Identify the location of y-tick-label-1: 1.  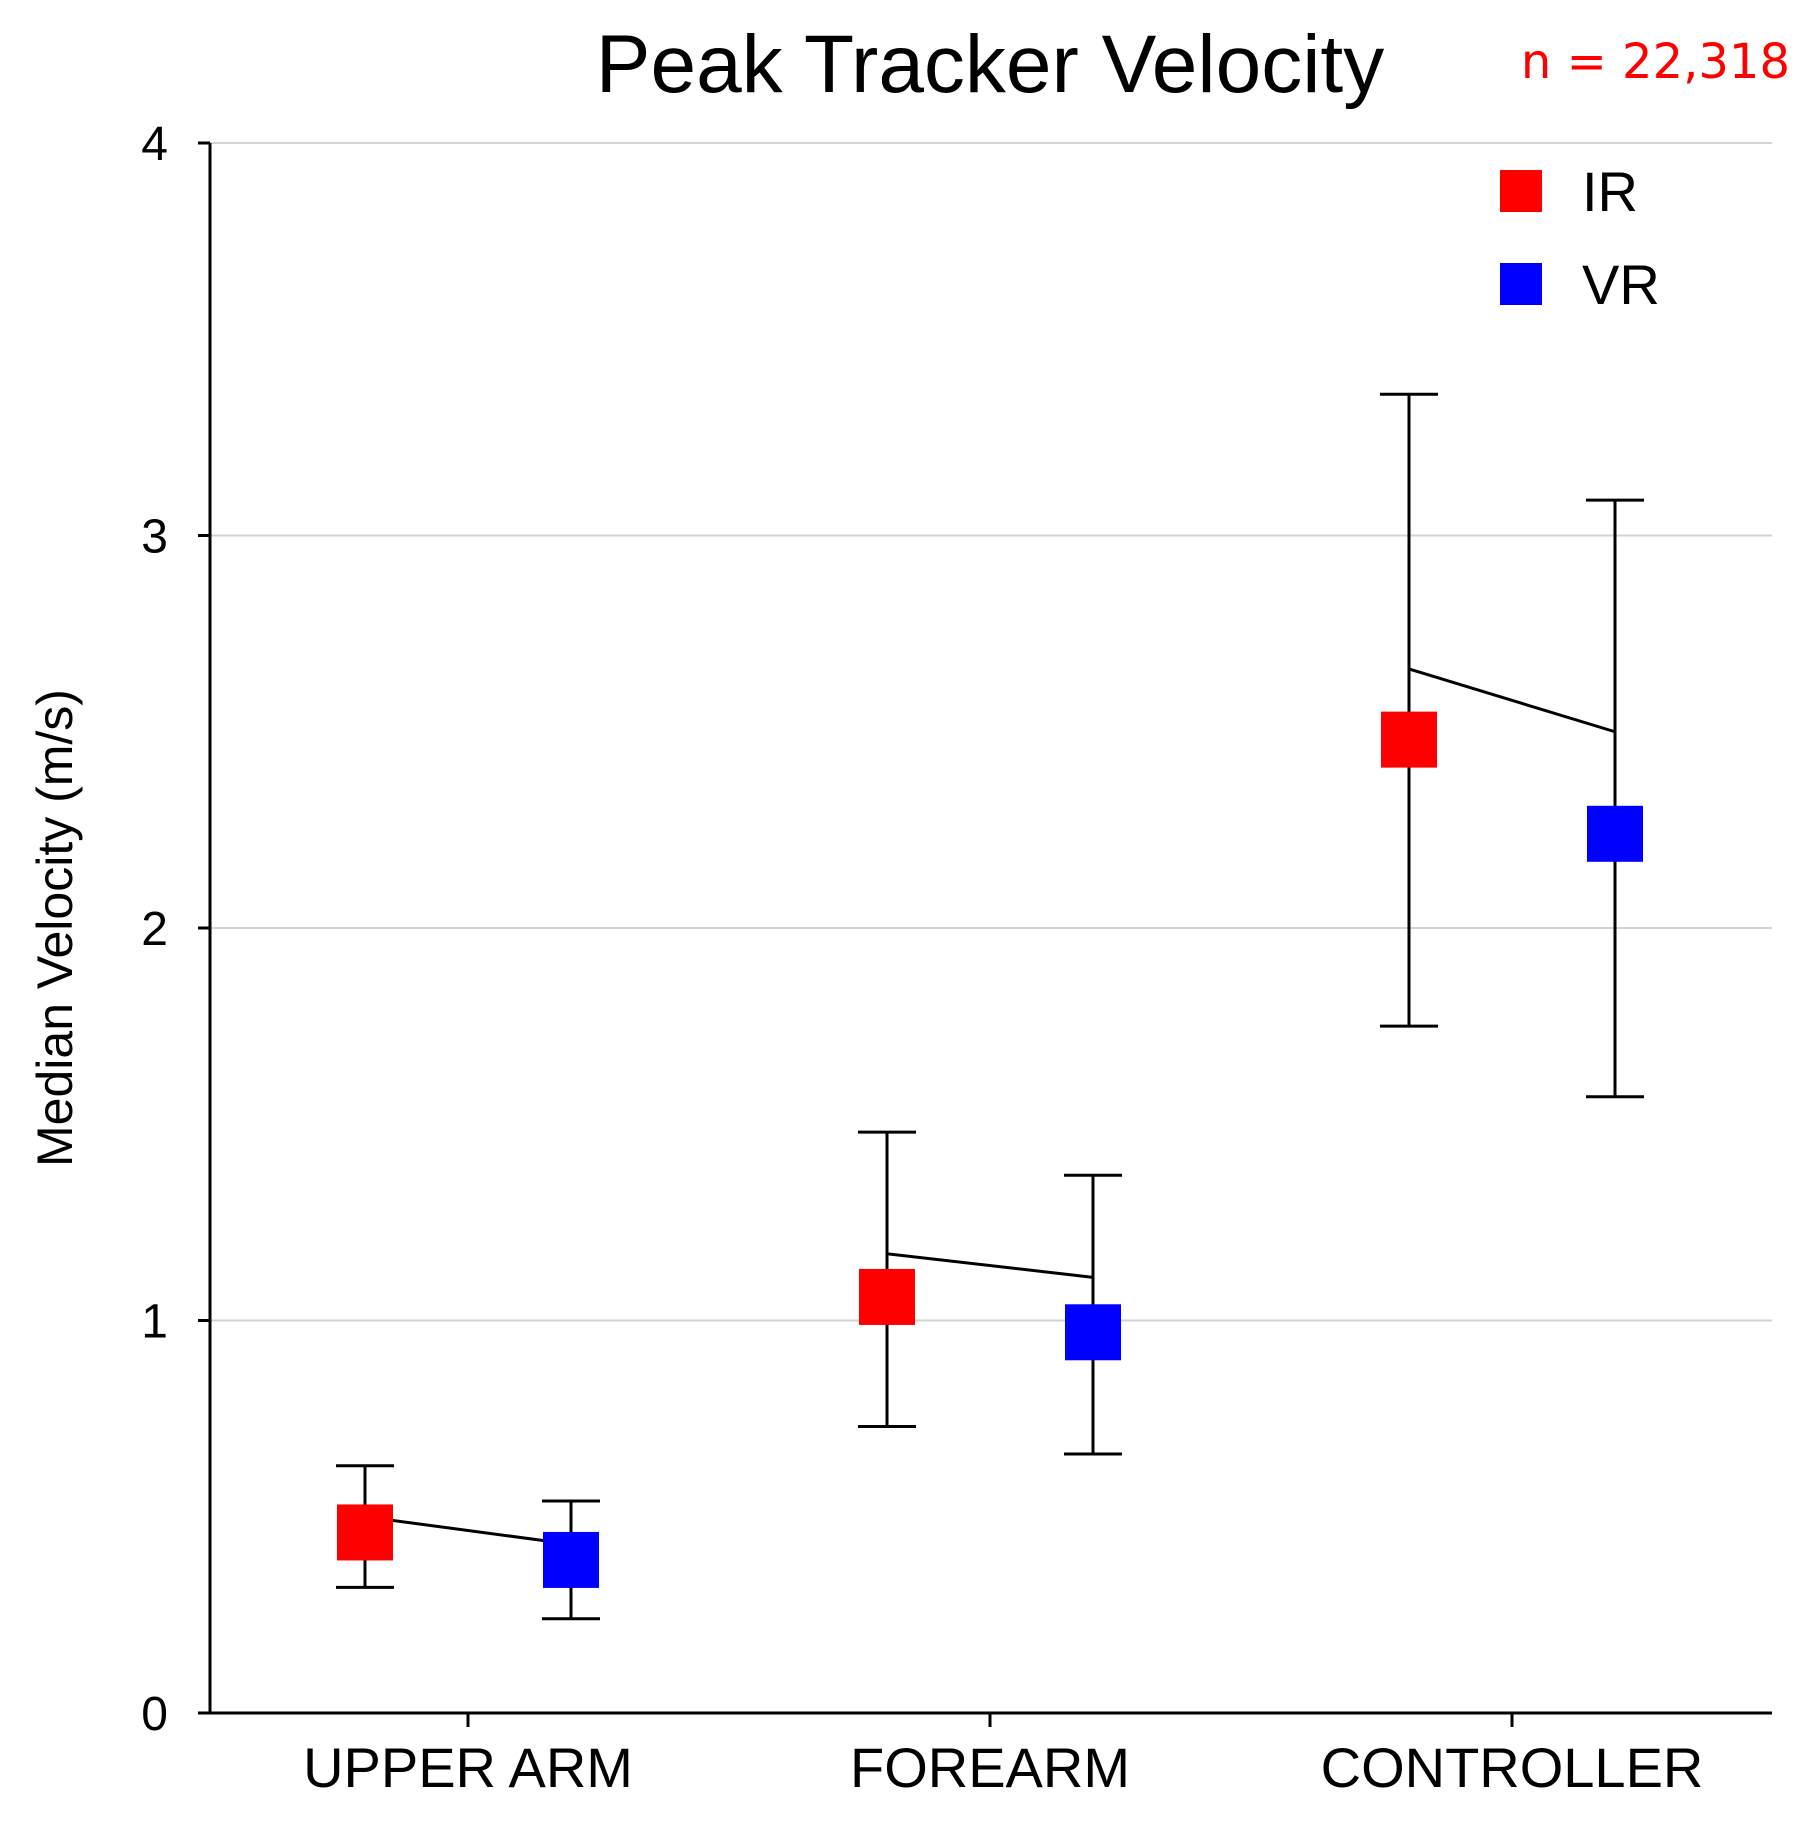
(154, 1322).